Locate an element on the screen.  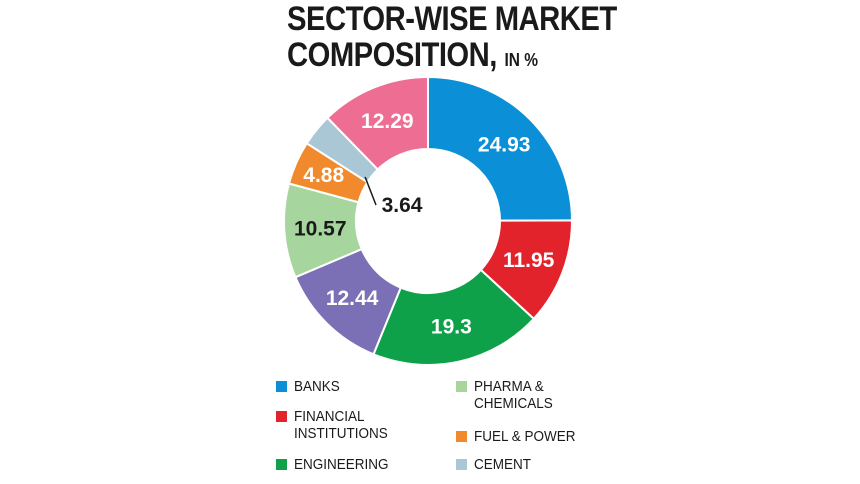
legend-swatch-engineering is located at coordinates (281, 464).